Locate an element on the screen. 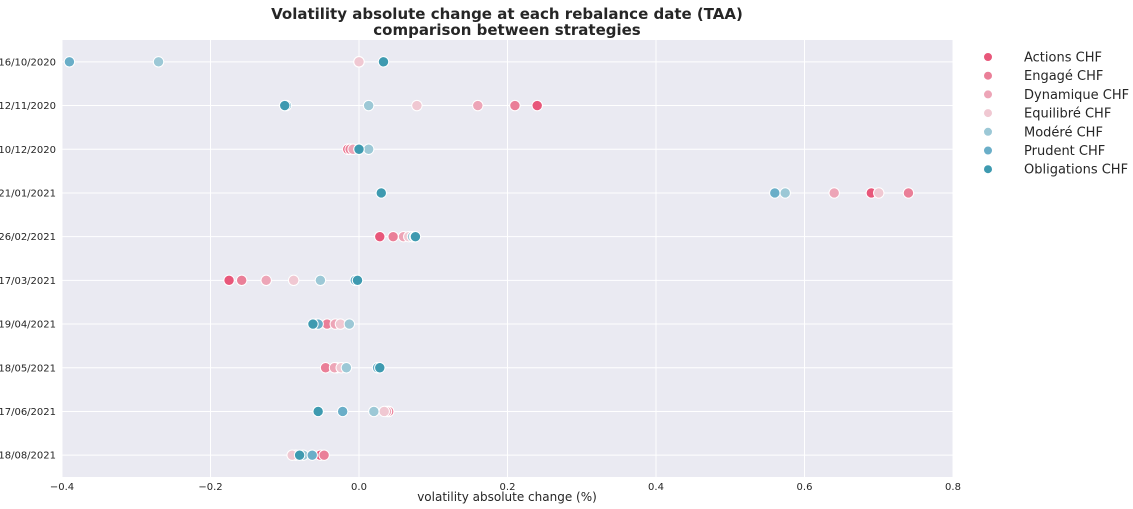  legend-item: Equilibré CHF is located at coordinates (1047, 114).